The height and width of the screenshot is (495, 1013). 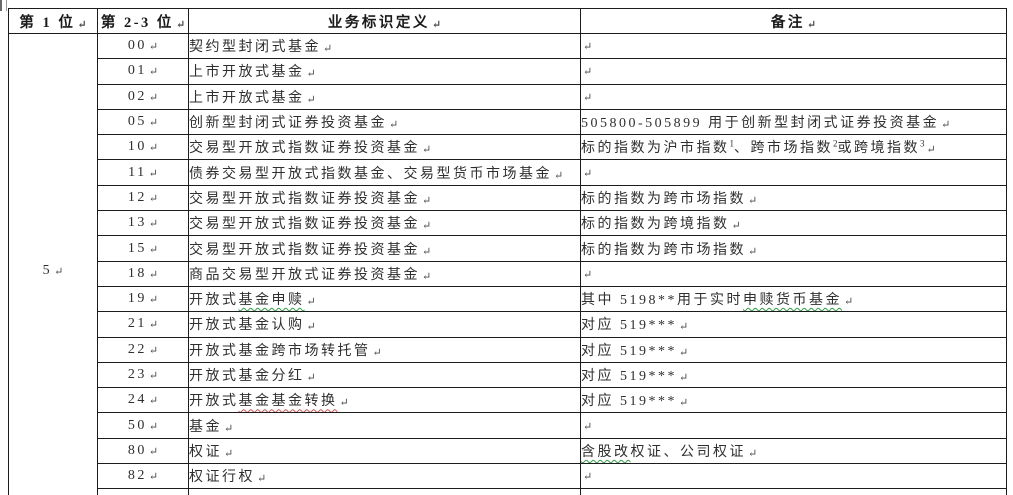 I want to click on definition-cell: 权证行权 ↵, so click(x=384, y=476).